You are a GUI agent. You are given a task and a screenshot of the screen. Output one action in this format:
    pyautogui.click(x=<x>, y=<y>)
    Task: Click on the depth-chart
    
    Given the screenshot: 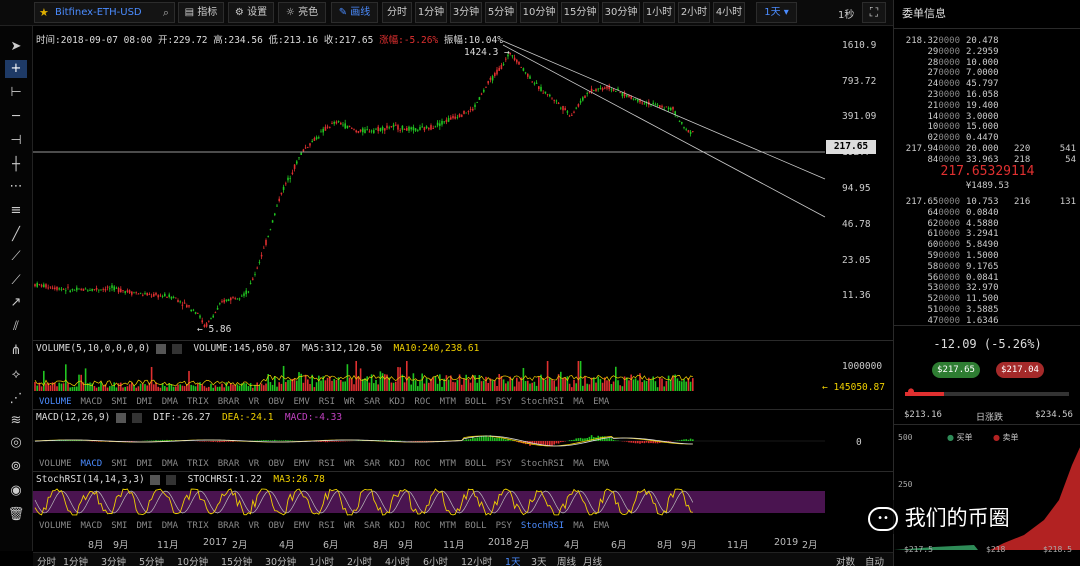 What is the action you would take?
    pyautogui.click(x=987, y=490)
    